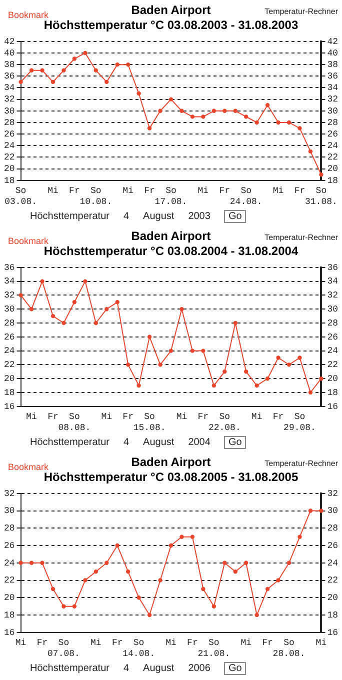 This screenshot has width=342, height=680. I want to click on y-tick-label: 42, so click(9, 41).